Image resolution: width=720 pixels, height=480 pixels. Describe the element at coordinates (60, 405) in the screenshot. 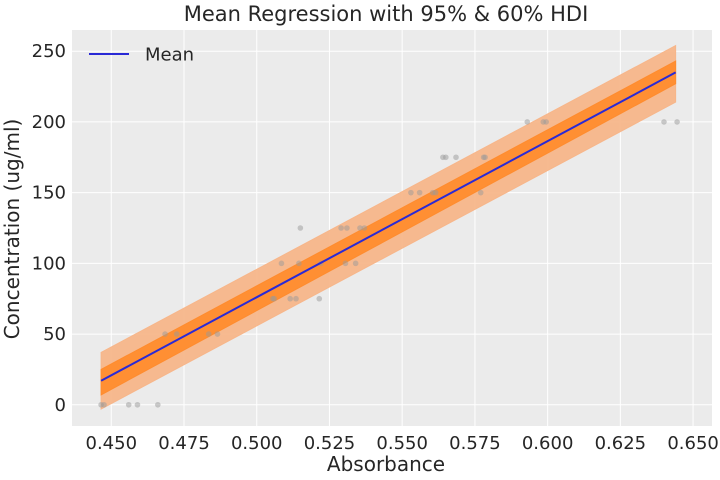

I see `y-tick-label: 0` at that location.